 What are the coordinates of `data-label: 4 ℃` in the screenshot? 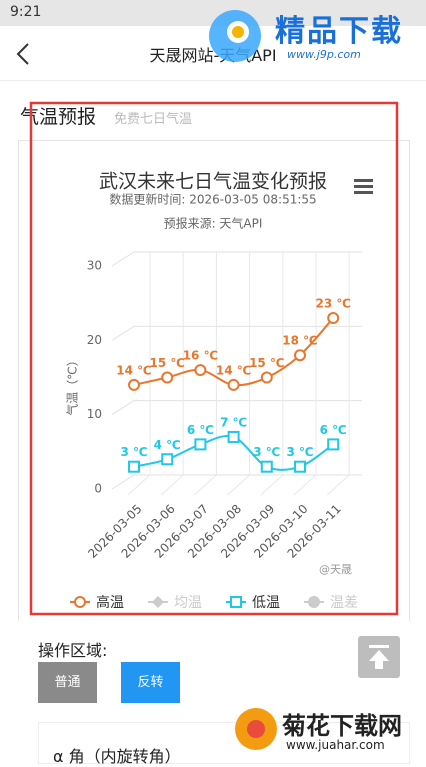 It's located at (167, 445).